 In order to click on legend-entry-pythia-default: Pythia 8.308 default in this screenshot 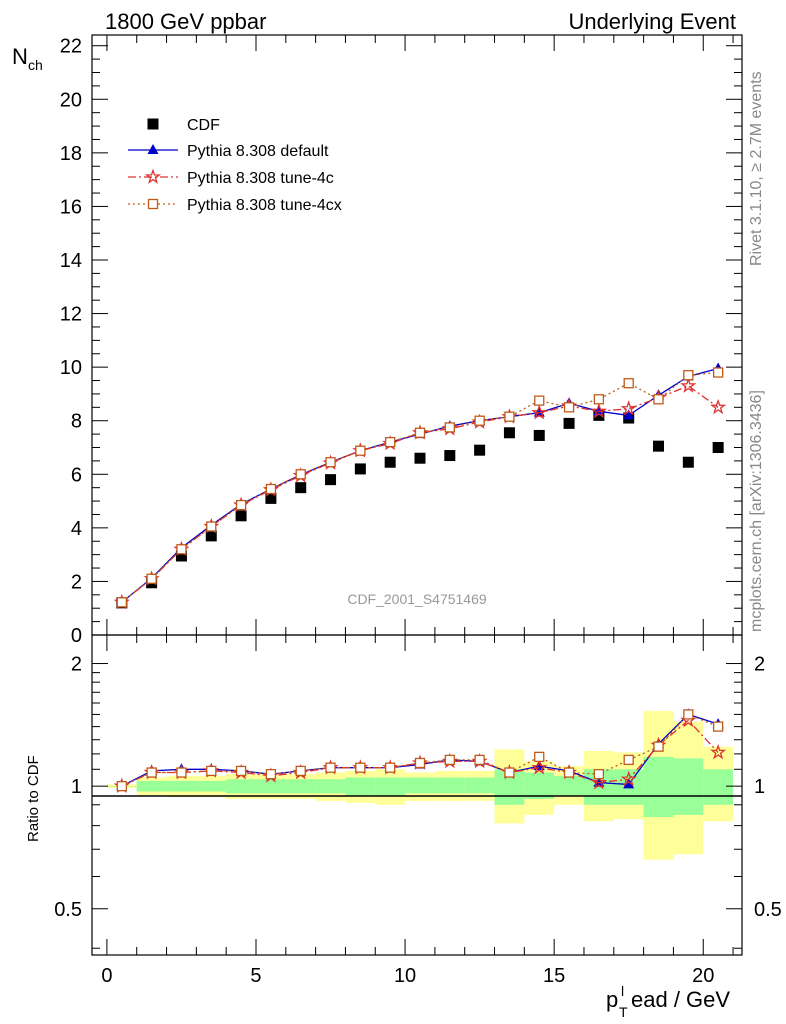, I will do `click(228, 151)`.